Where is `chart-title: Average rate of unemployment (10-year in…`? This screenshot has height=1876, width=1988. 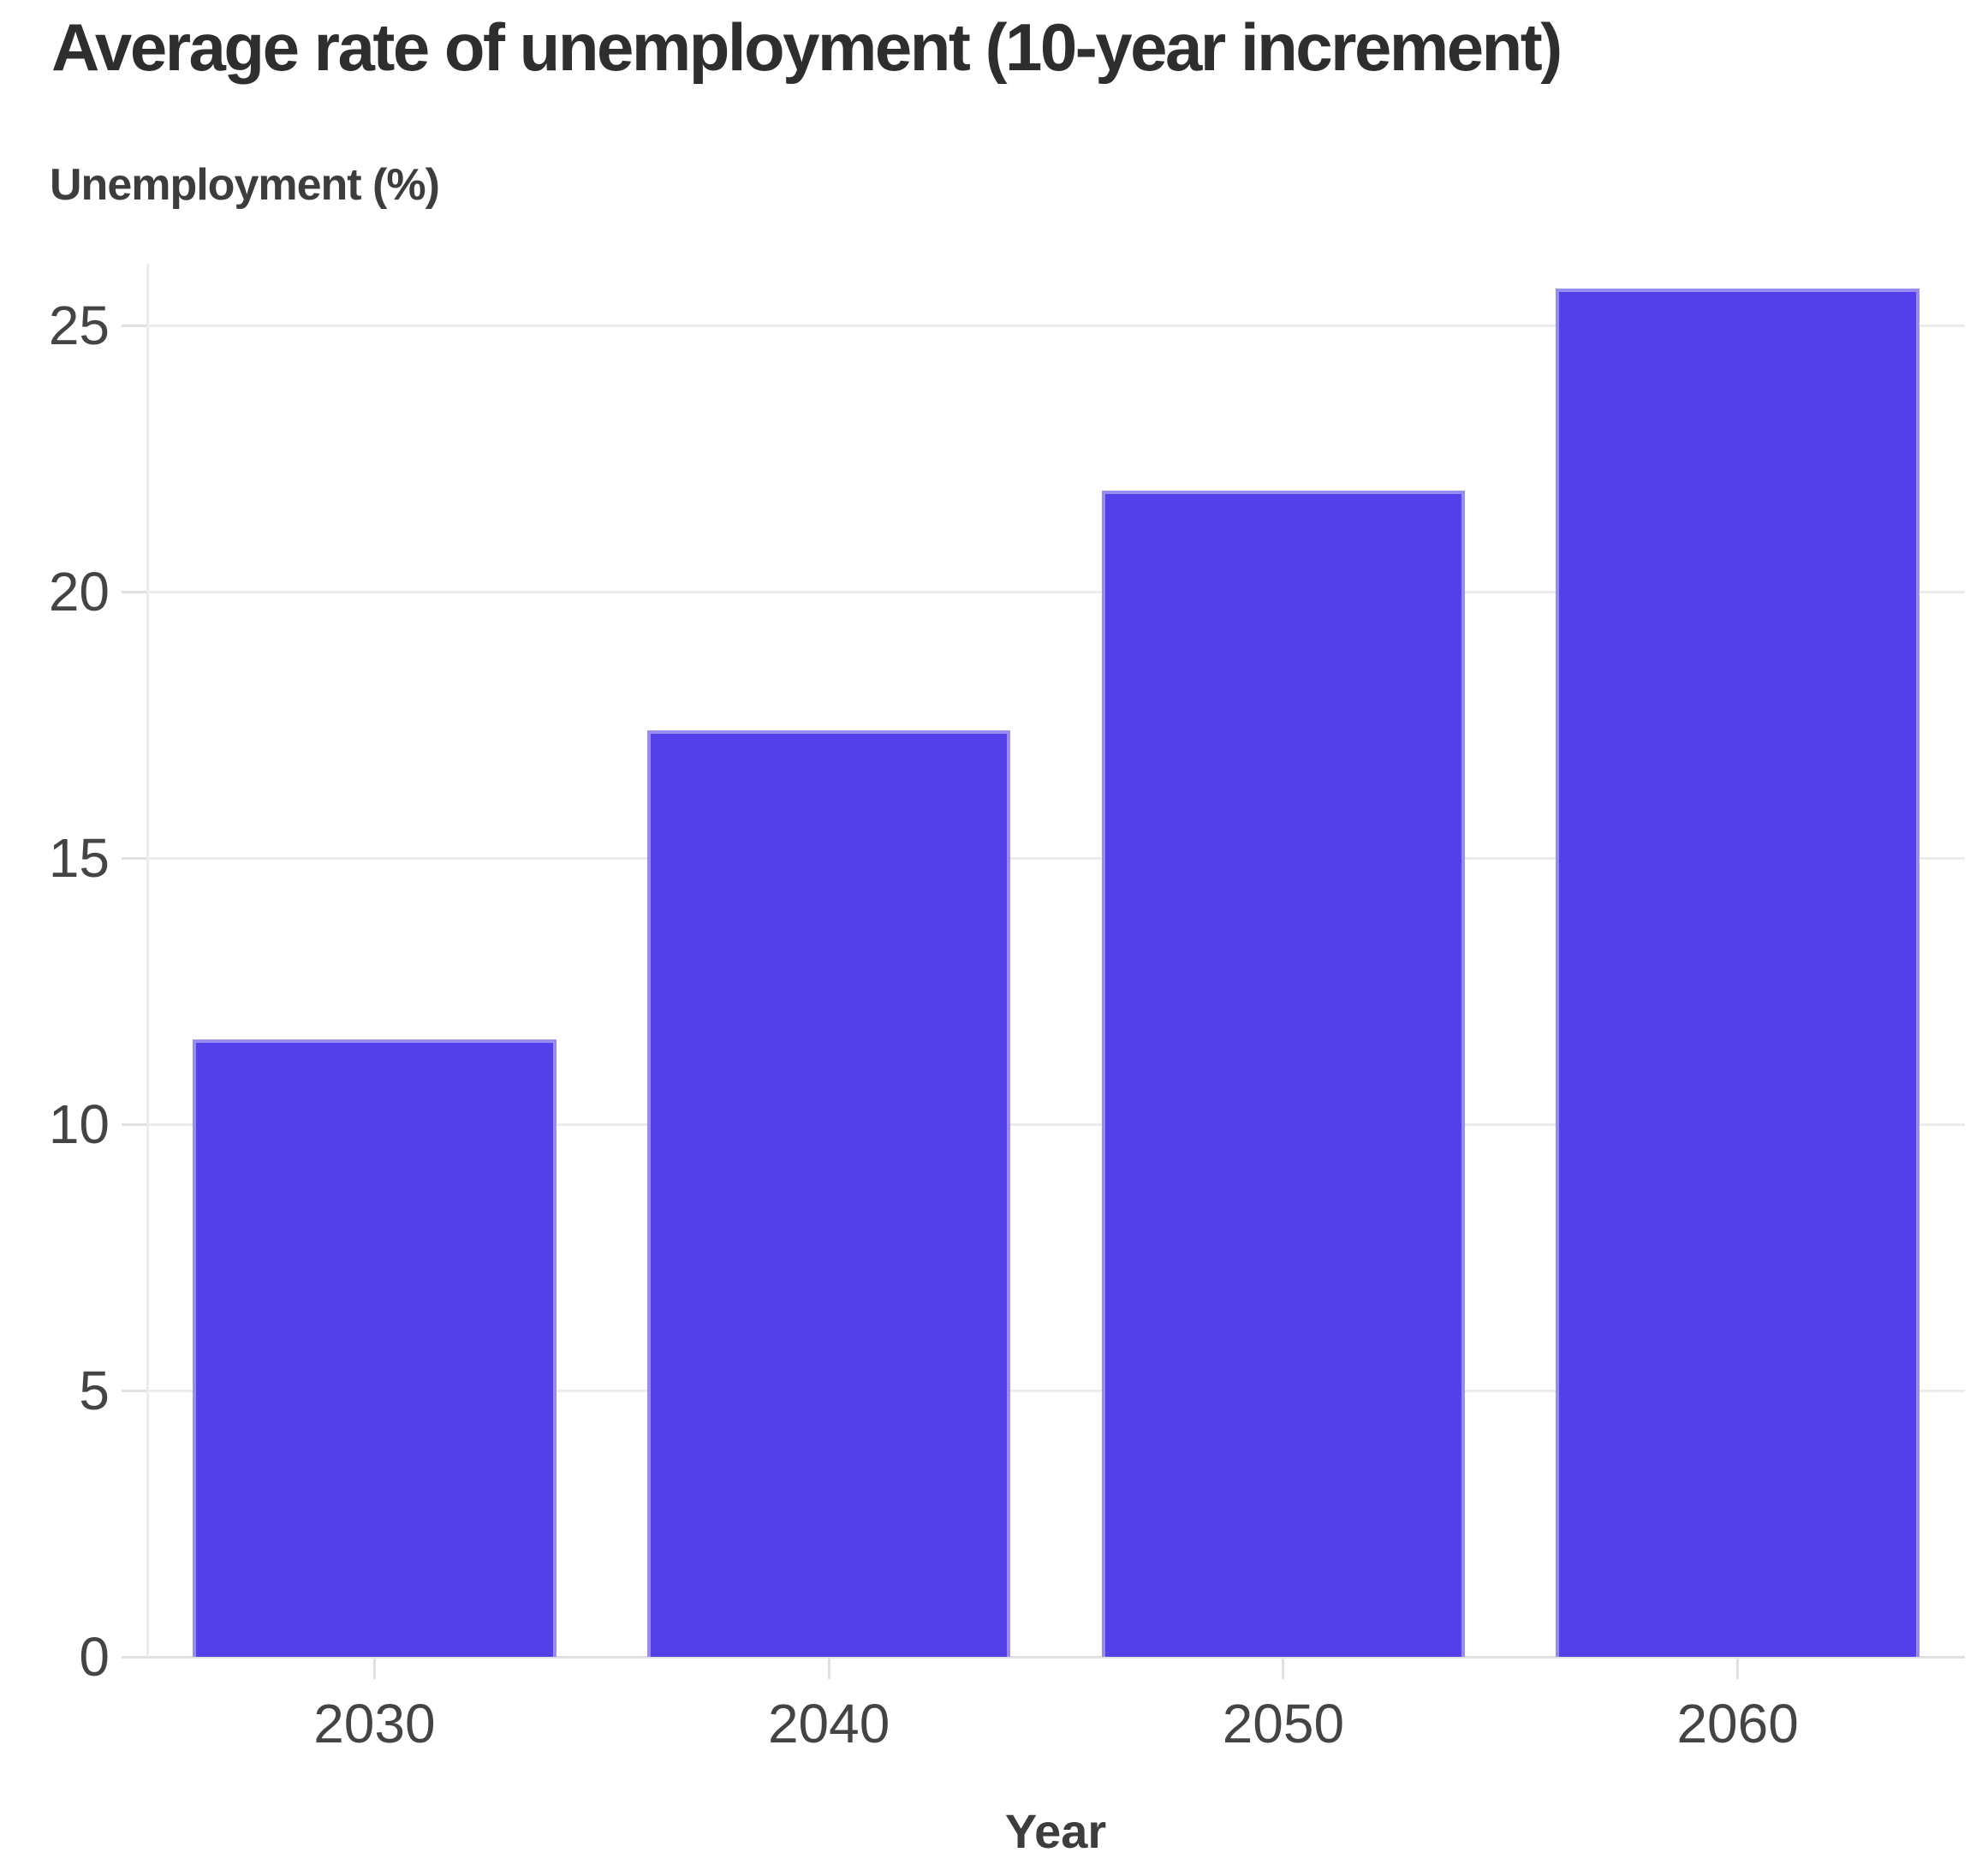 chart-title: Average rate of unemployment (10-year in… is located at coordinates (806, 47).